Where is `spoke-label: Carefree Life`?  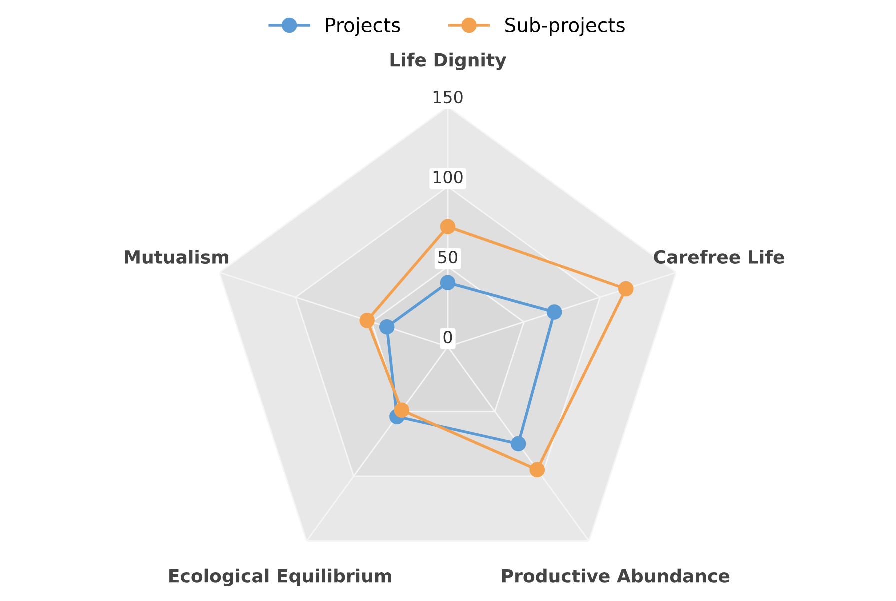 spoke-label: Carefree Life is located at coordinates (719, 257).